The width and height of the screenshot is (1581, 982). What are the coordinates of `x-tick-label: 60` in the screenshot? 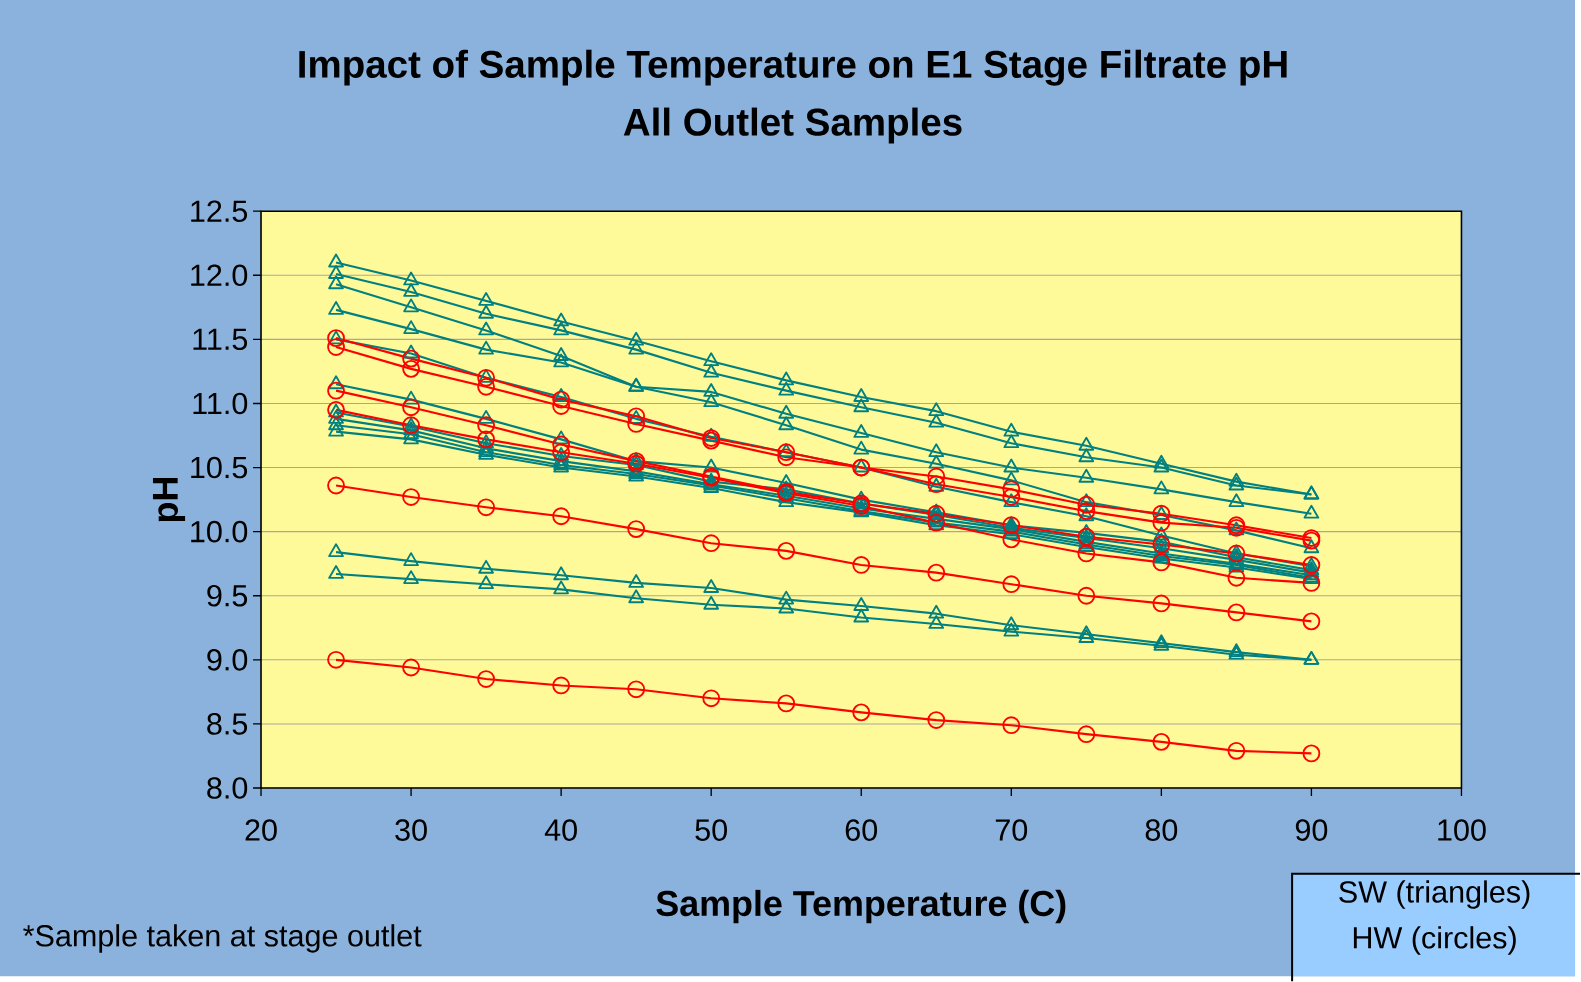 It's located at (861, 830).